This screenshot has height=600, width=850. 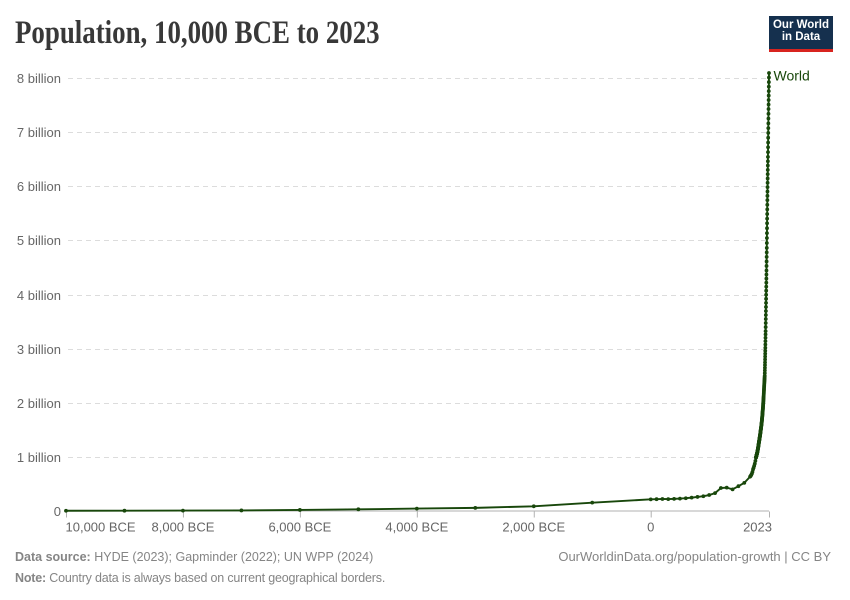 What do you see at coordinates (101, 527) in the screenshot?
I see `svg-text: 10,000 BCE` at bounding box center [101, 527].